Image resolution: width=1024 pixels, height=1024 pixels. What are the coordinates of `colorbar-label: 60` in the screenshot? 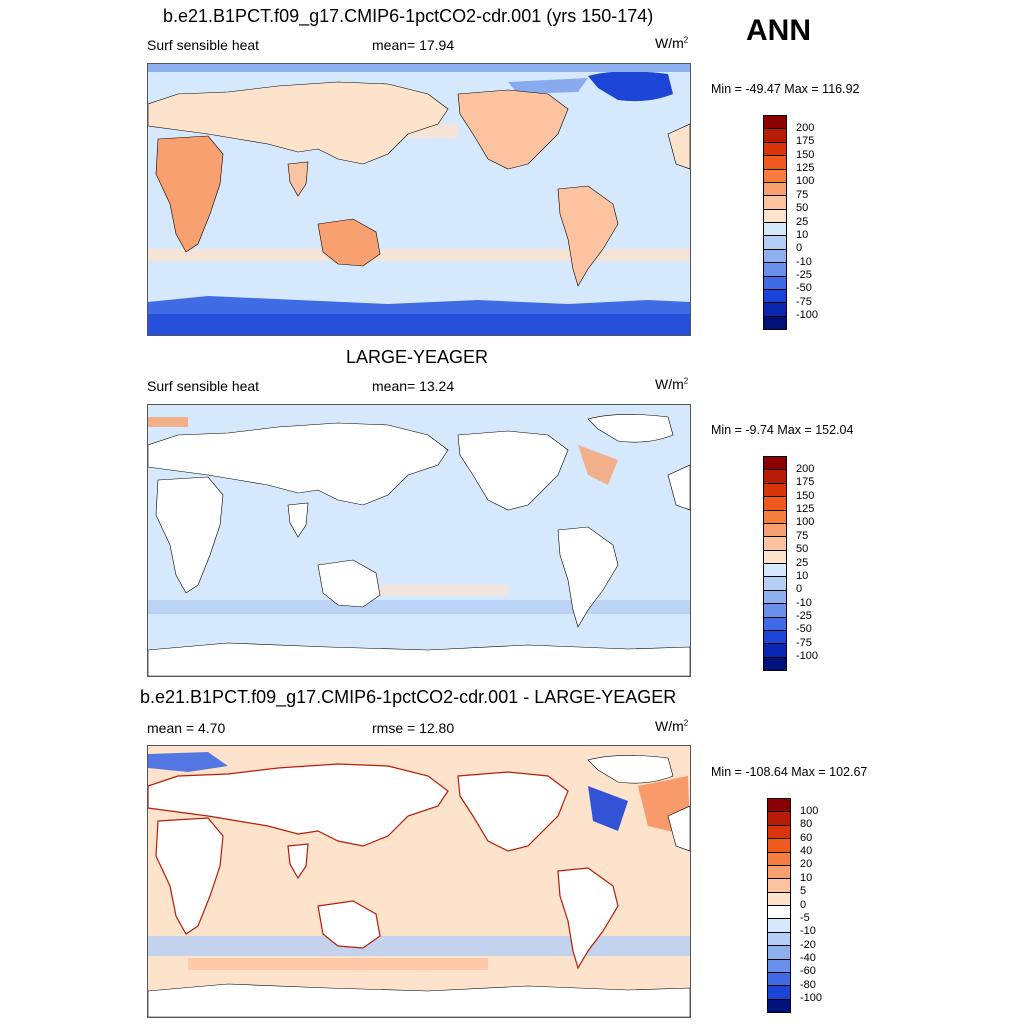 It's located at (806, 837).